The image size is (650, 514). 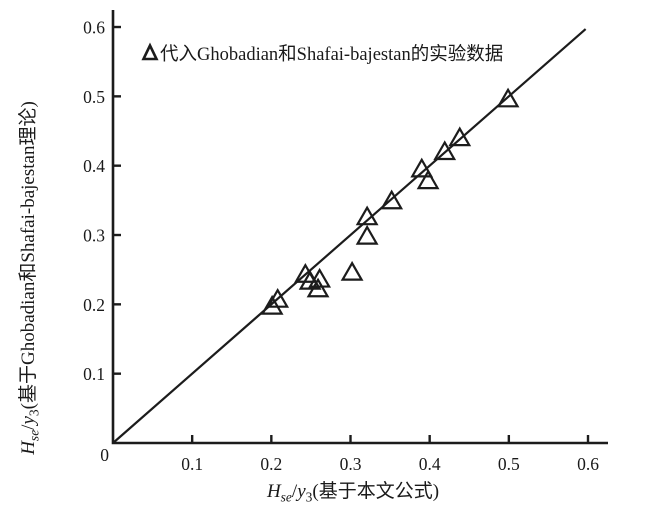 What do you see at coordinates (271, 464) in the screenshot?
I see `x-tick-label: 0.2` at bounding box center [271, 464].